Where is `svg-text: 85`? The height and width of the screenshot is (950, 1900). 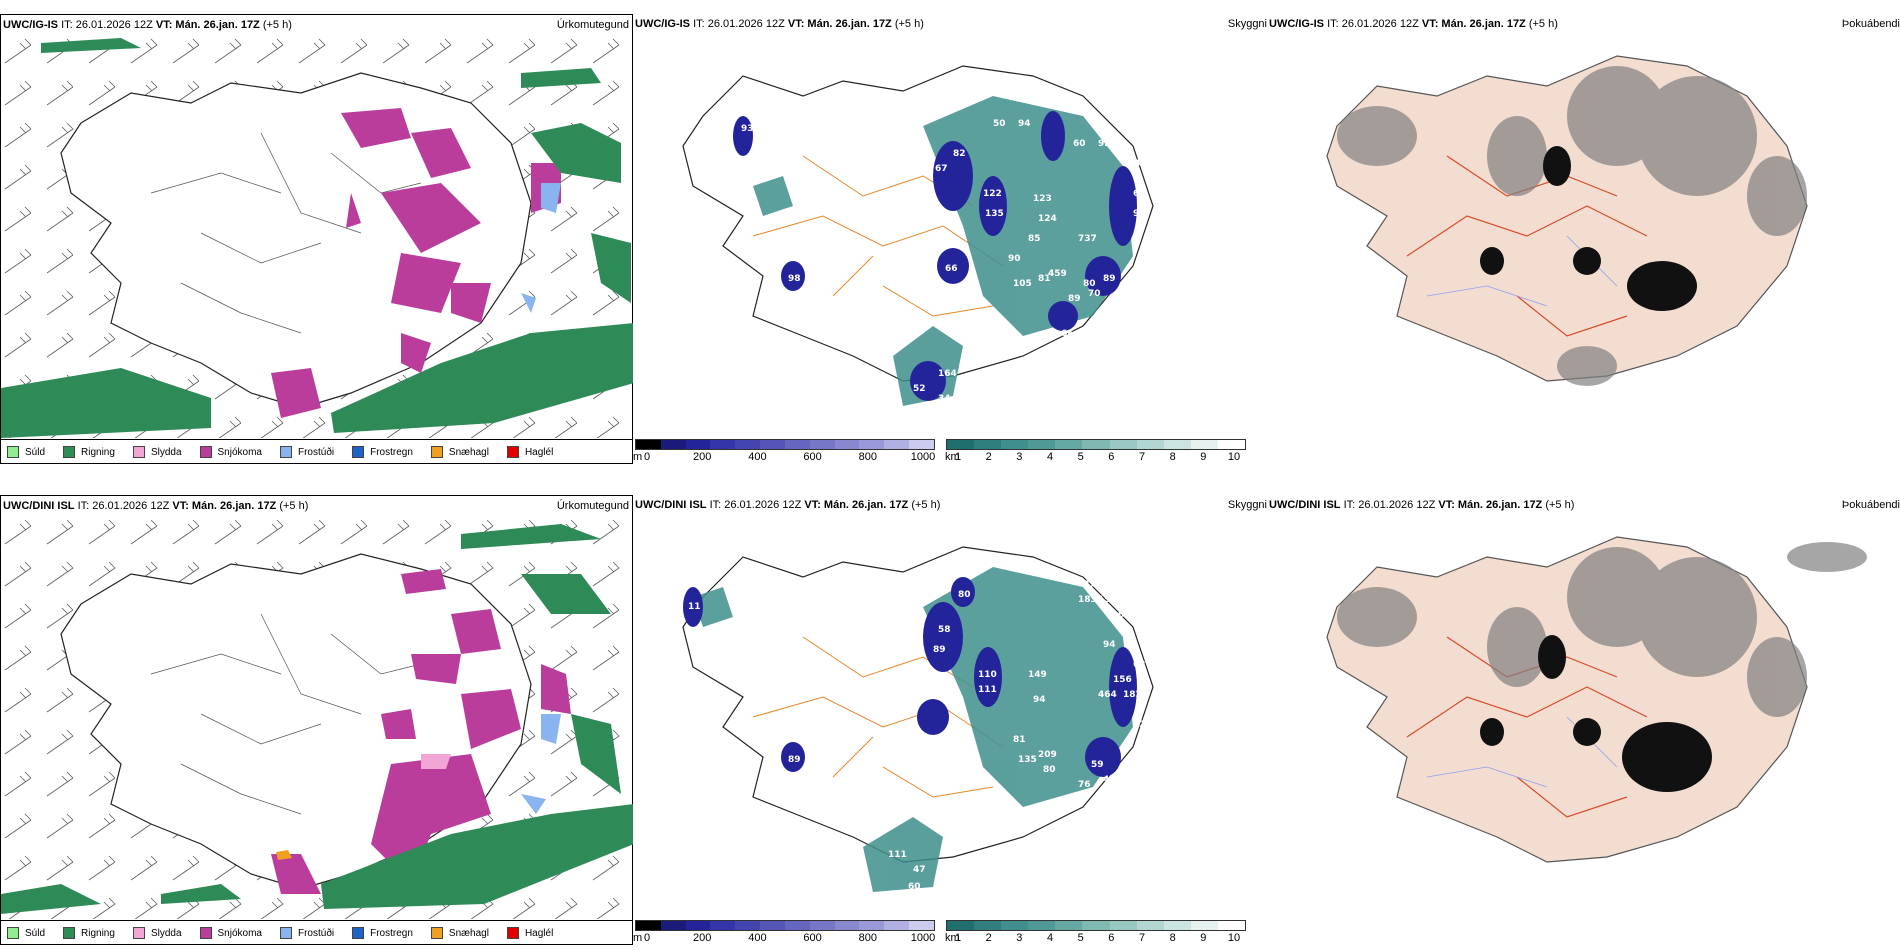
svg-text: 85 is located at coordinates (1034, 239).